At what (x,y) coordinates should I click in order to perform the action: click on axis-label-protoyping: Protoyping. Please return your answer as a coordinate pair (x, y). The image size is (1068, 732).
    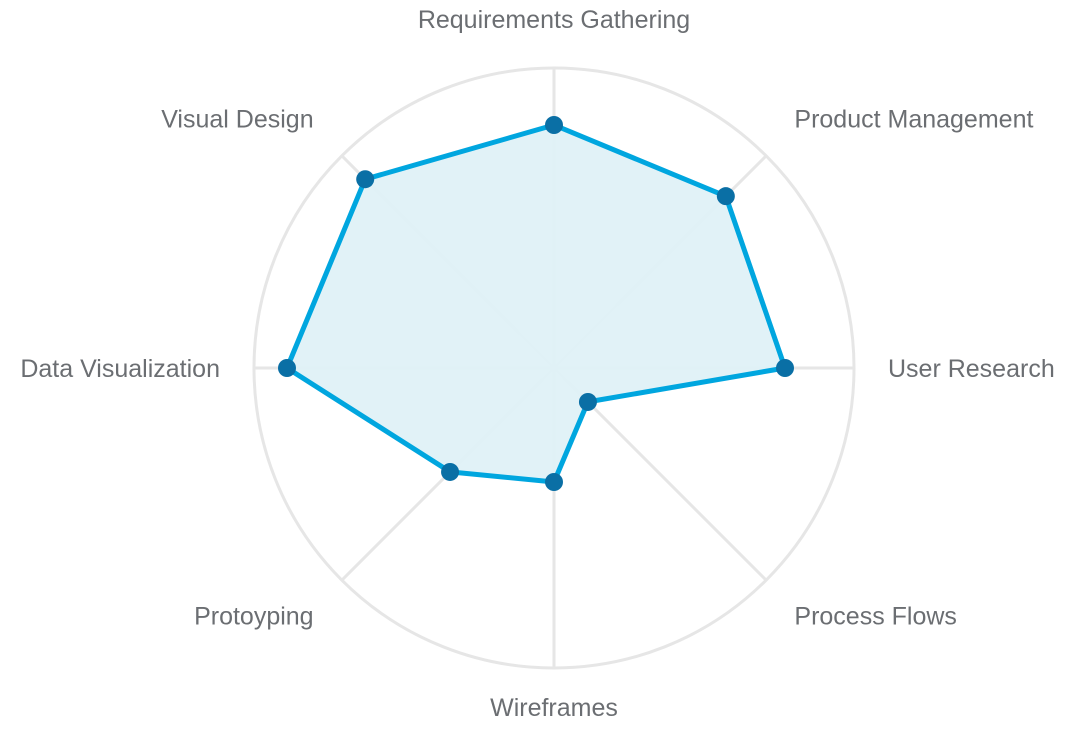
    Looking at the image, I should click on (254, 616).